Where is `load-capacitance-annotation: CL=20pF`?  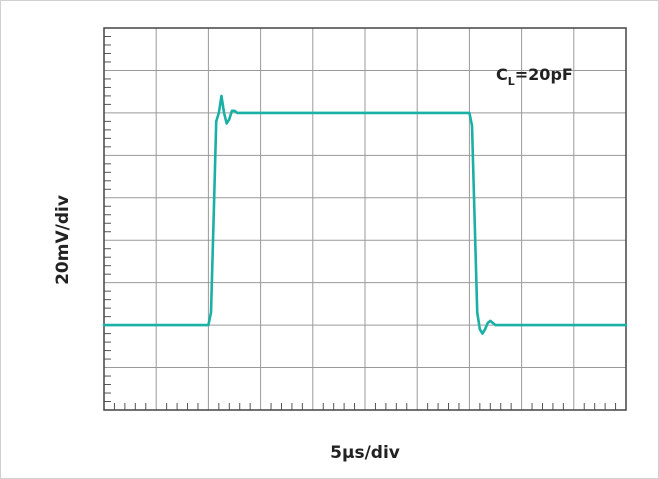 load-capacitance-annotation: CL=20pF is located at coordinates (534, 76).